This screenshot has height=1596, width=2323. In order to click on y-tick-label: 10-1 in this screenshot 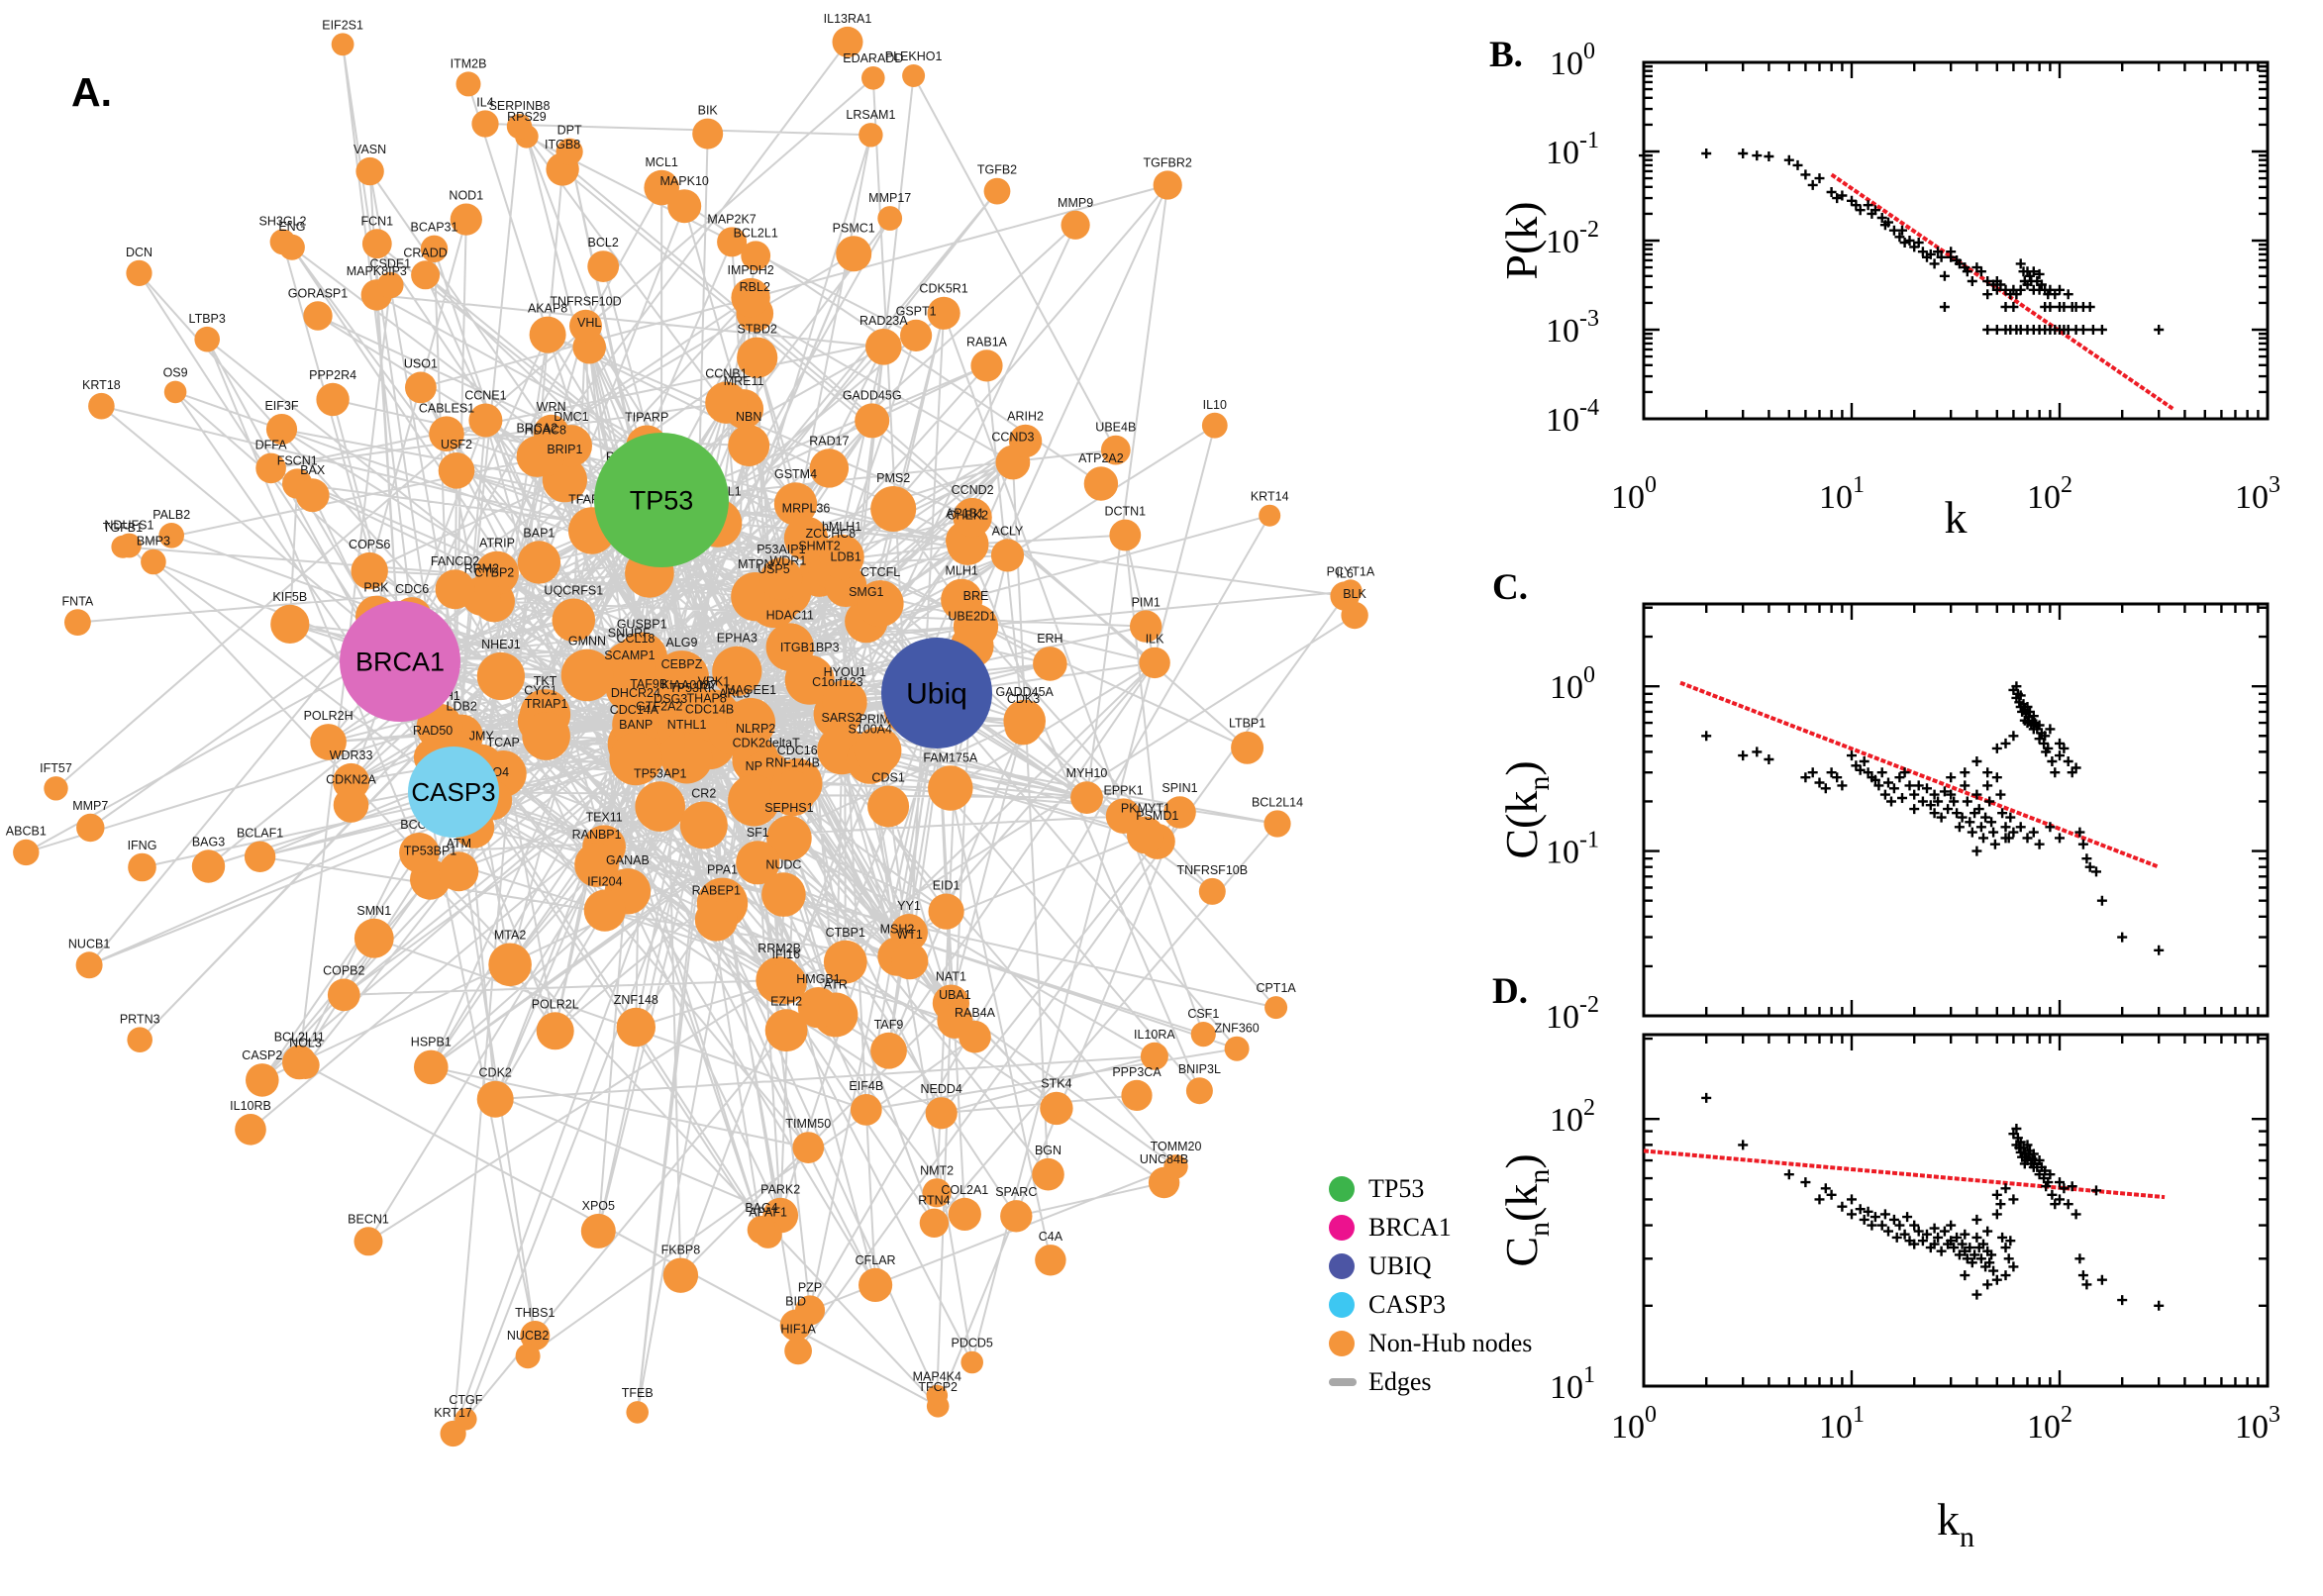, I will do `click(1572, 849)`.